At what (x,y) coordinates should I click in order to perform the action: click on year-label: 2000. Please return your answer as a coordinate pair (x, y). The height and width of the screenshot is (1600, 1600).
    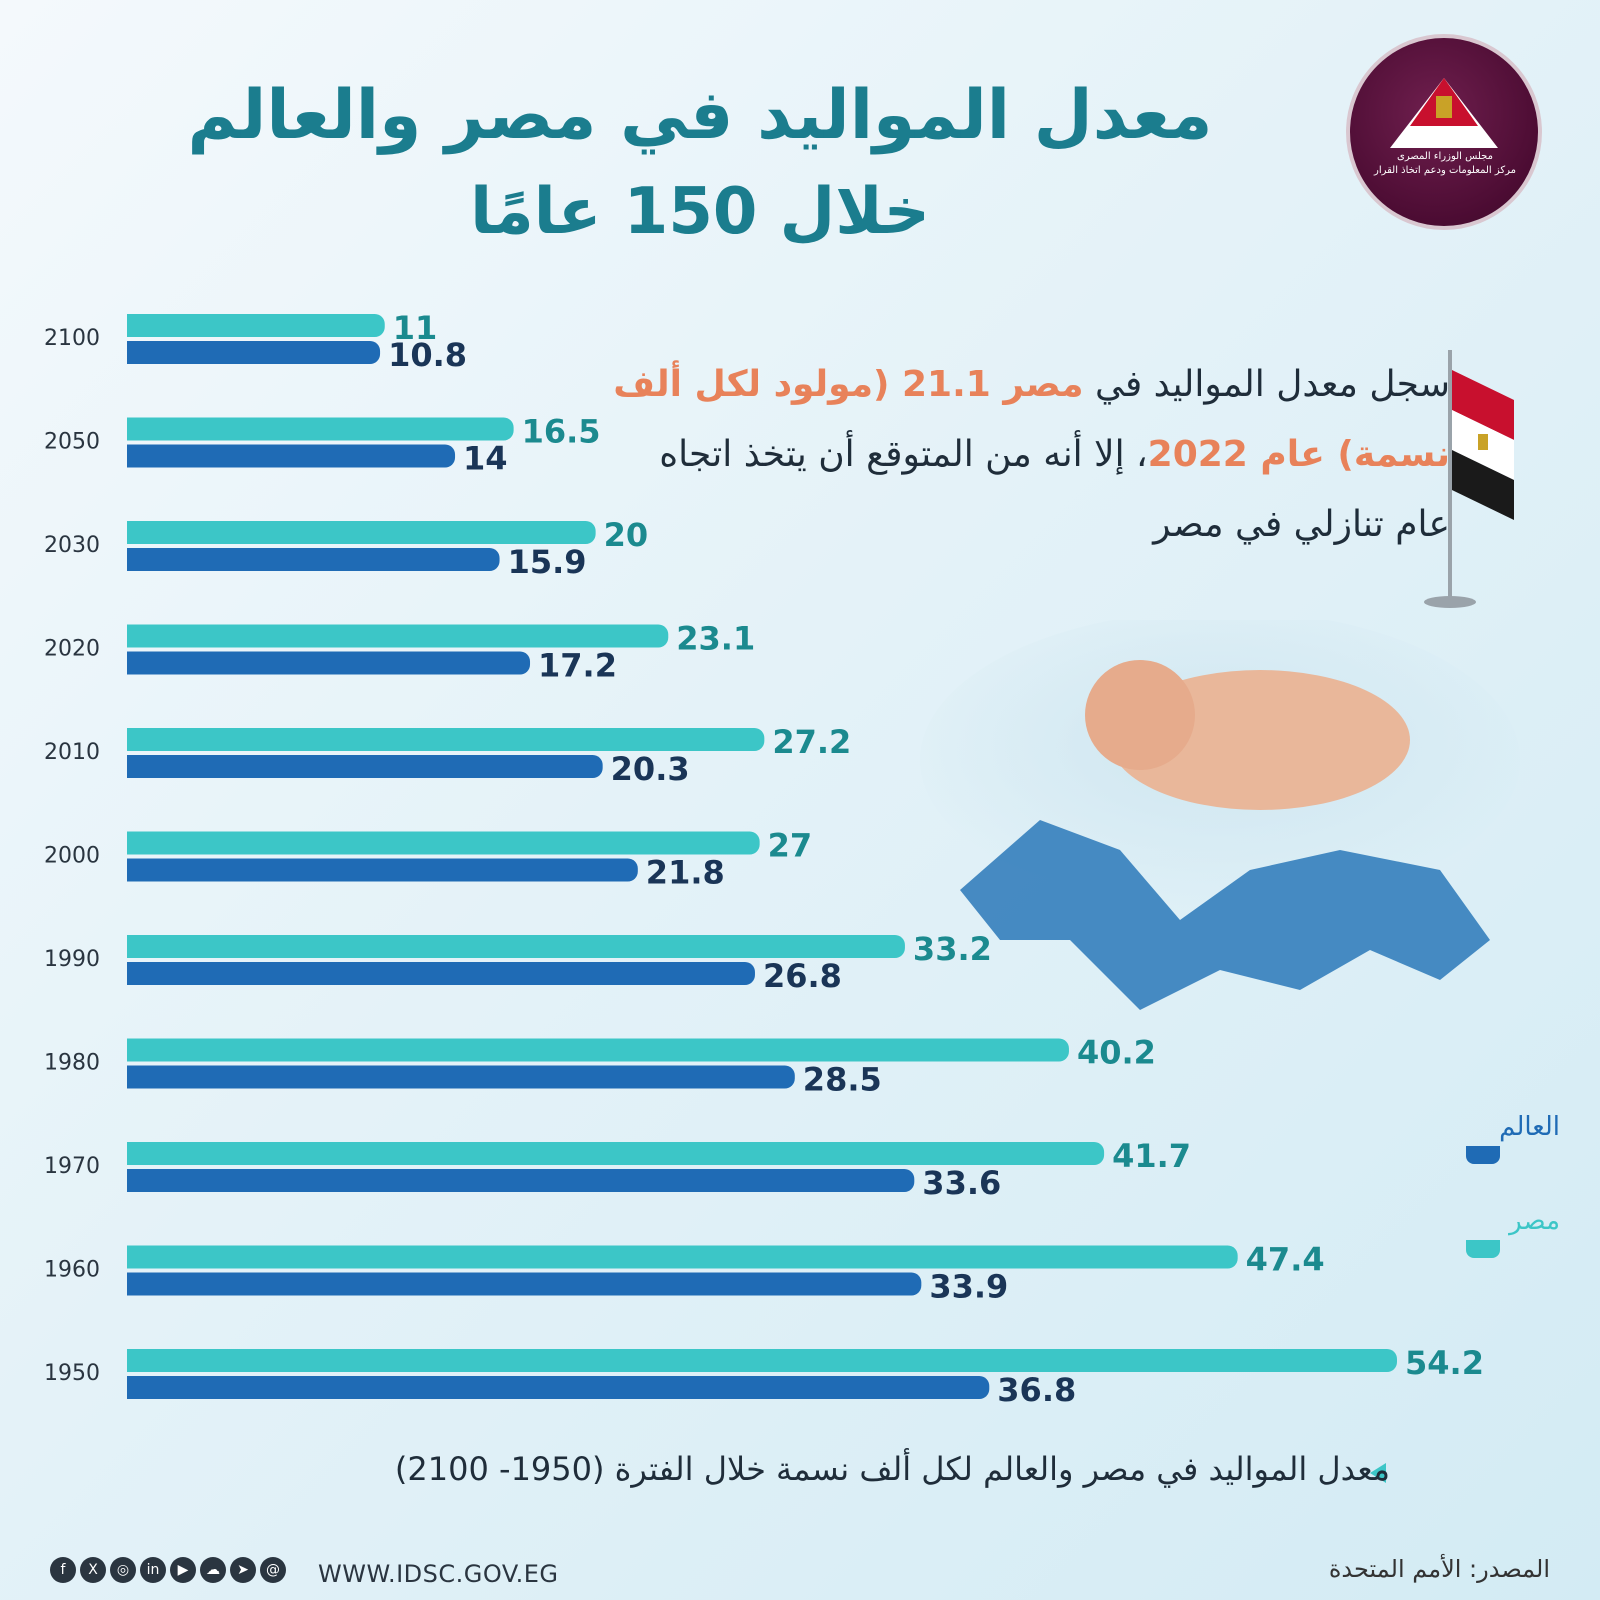
    Looking at the image, I should click on (72, 856).